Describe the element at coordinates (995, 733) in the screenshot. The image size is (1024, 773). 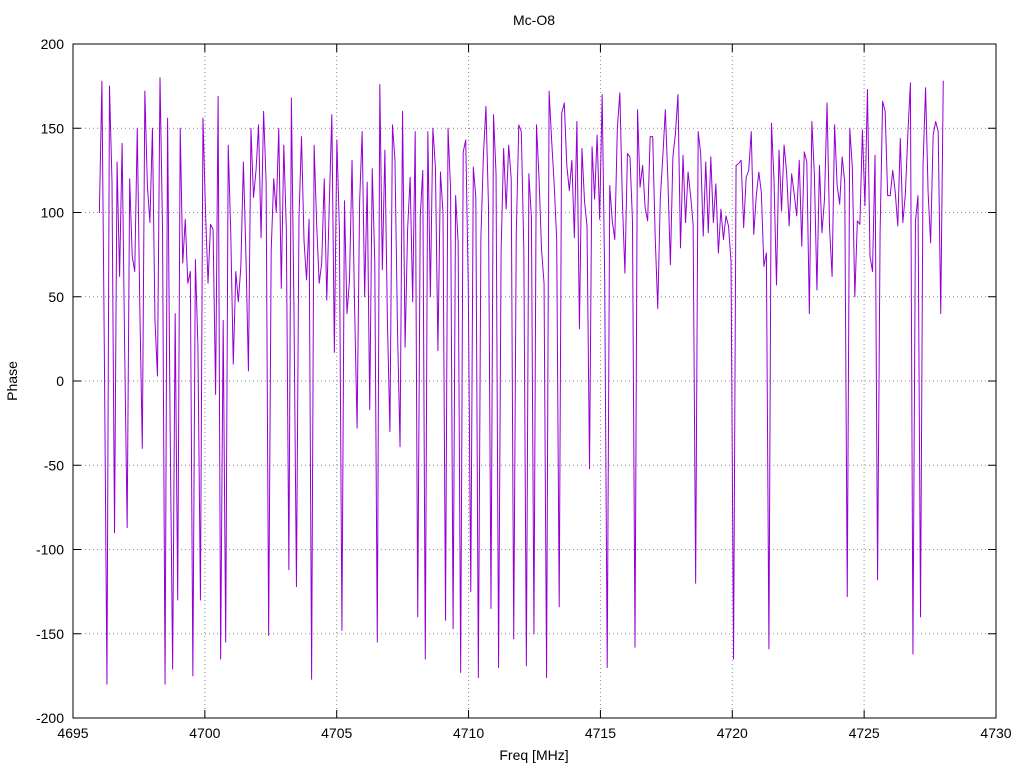
I see `x-tick-label: 4730` at that location.